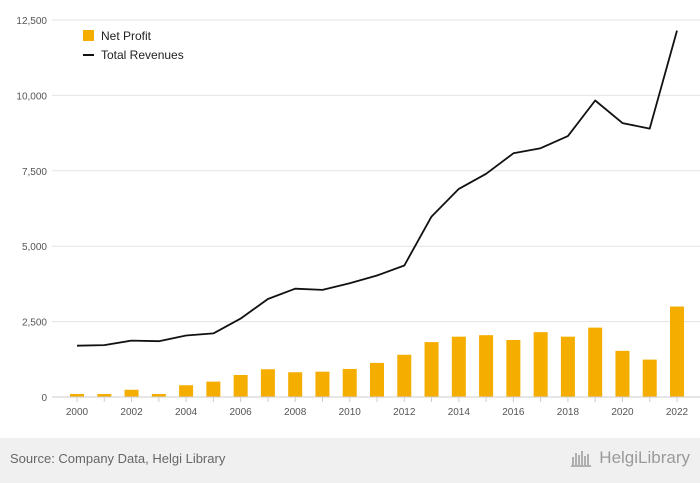 Image resolution: width=700 pixels, height=483 pixels. I want to click on x-tick-label: 2012, so click(404, 412).